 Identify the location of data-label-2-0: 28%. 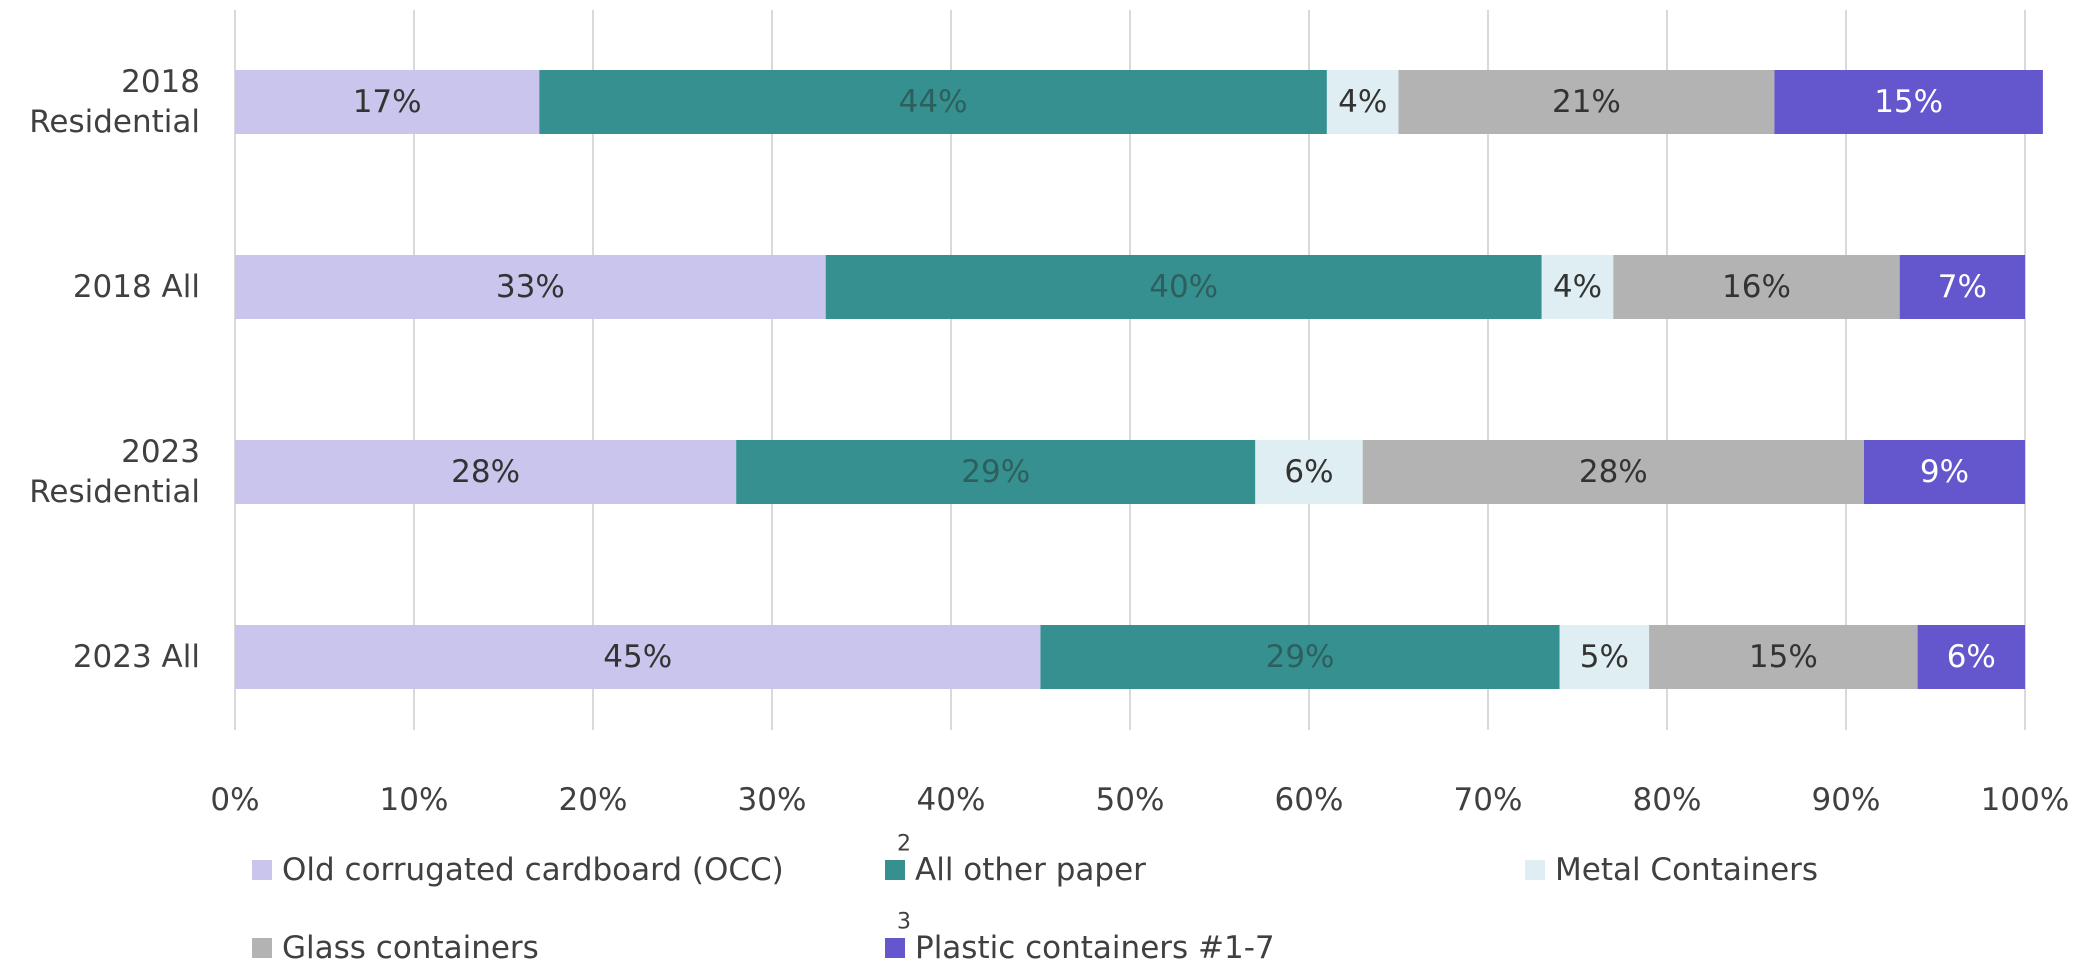
(485, 472).